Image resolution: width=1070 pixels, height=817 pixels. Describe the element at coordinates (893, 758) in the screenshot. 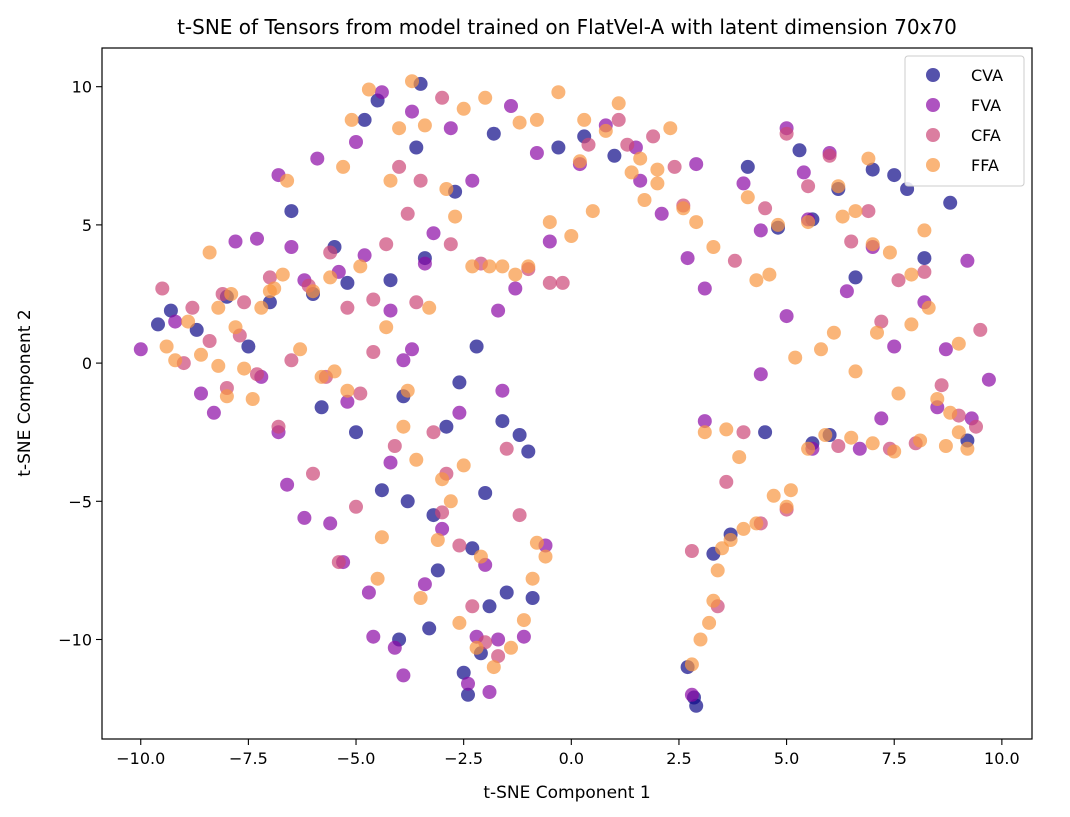

I see `x-tick-label: 7.5` at that location.